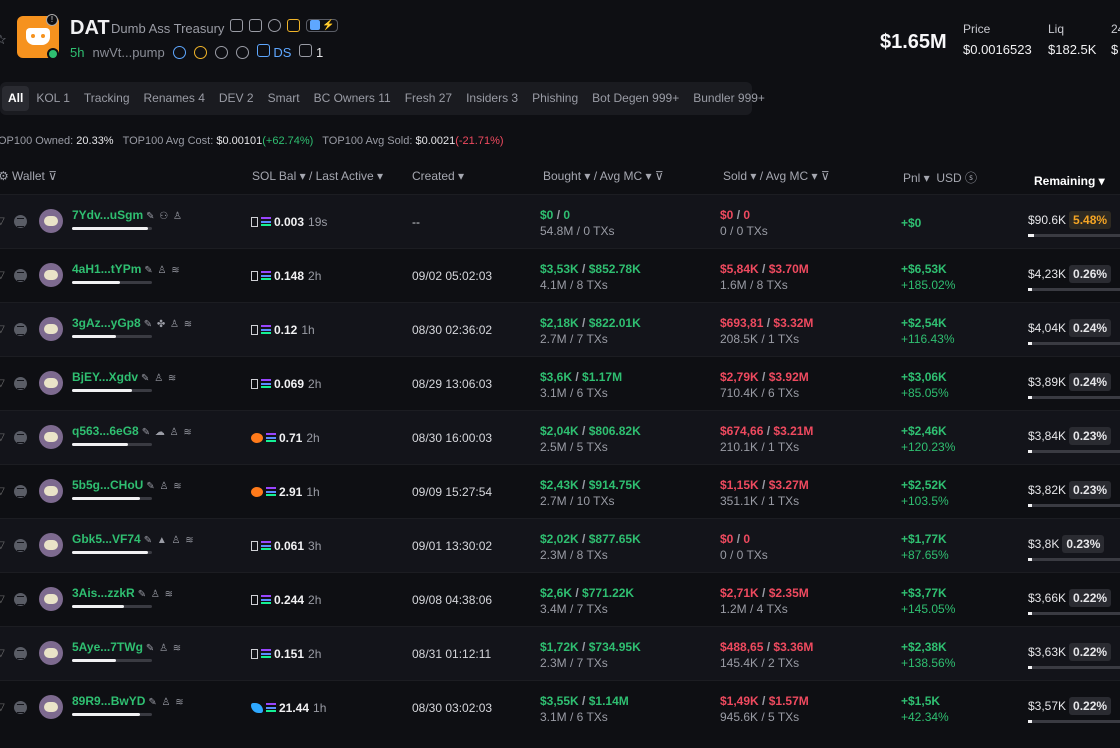 The image size is (1120, 748). I want to click on tab-bot-degen-999: Bot Degen 999+, so click(636, 98).